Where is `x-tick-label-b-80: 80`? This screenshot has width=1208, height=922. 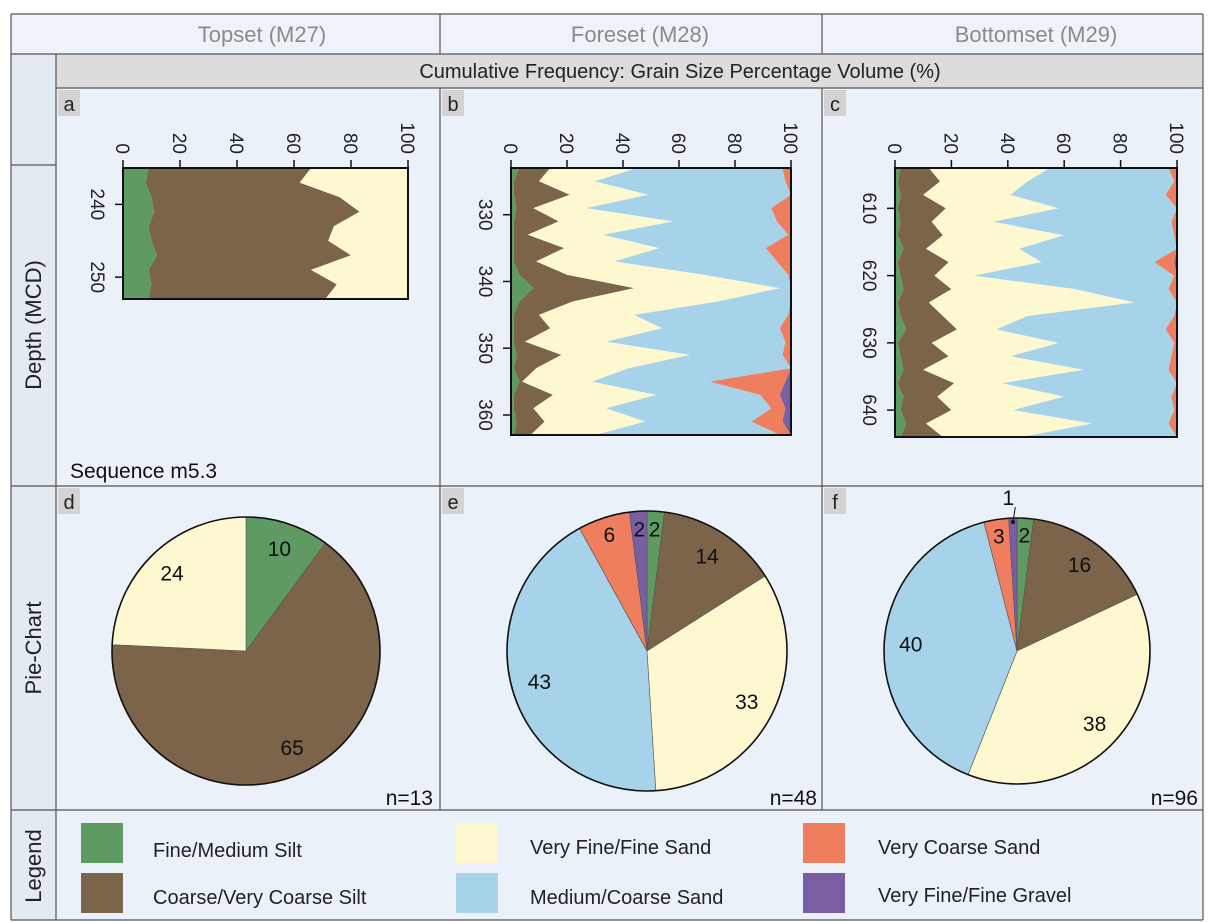 x-tick-label-b-80: 80 is located at coordinates (733, 143).